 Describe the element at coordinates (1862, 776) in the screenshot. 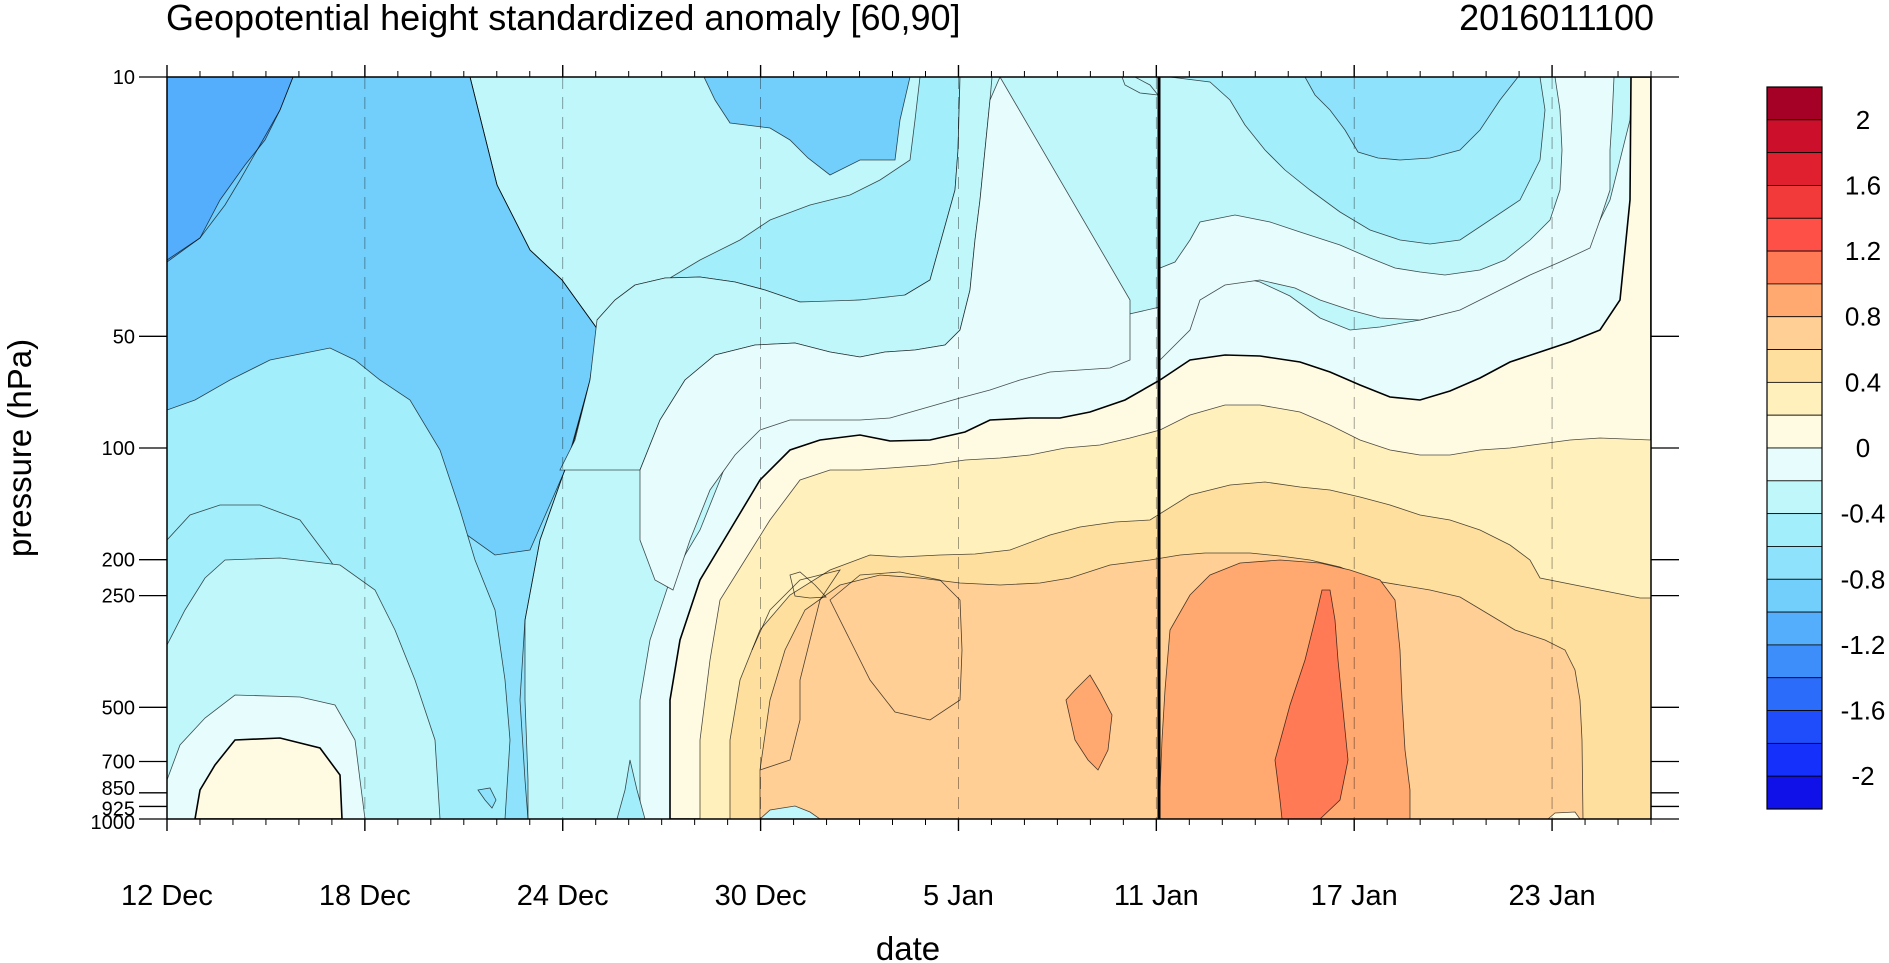

I see `colorbar-label: -2` at that location.